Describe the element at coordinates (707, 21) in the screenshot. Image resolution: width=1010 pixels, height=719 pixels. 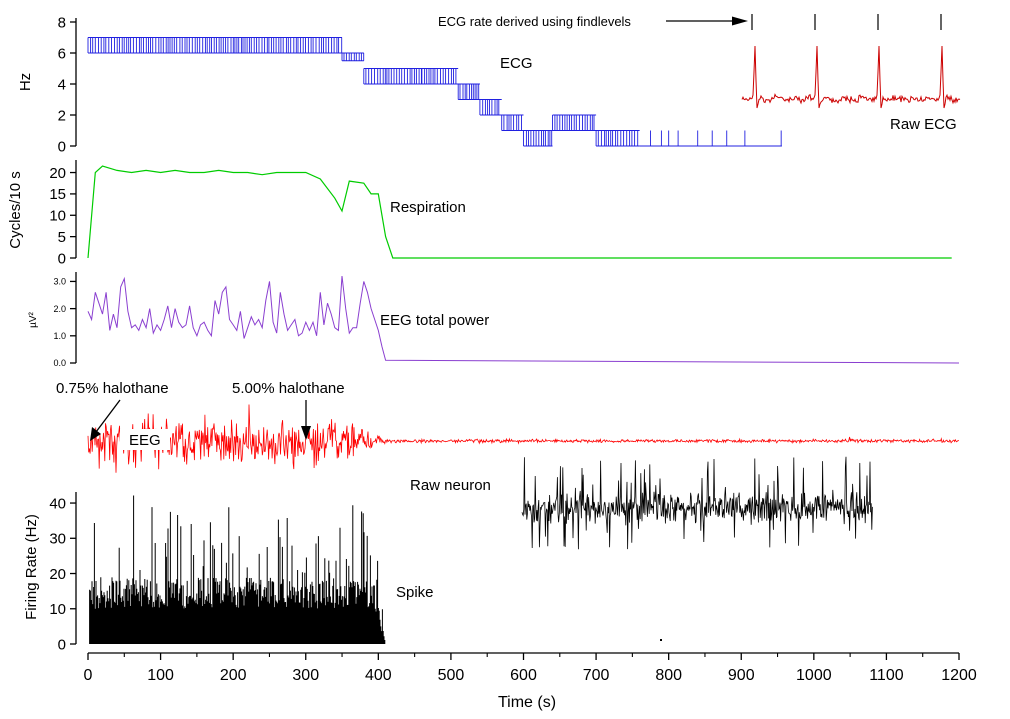
I see `findlevels-arrow` at that location.